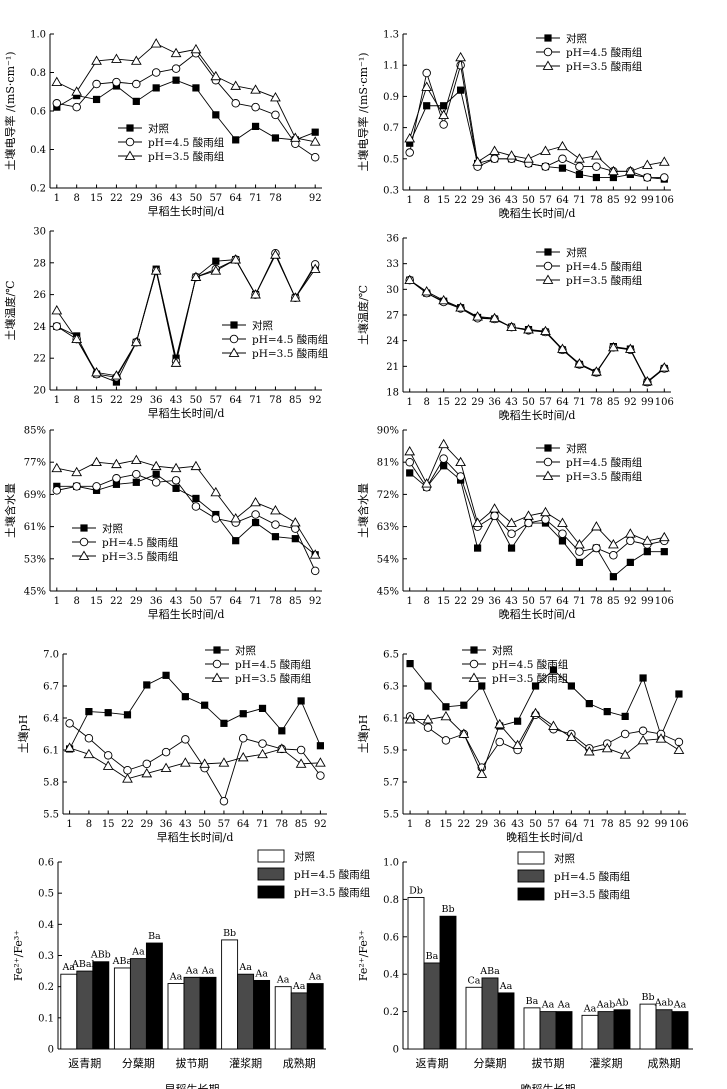 The height and width of the screenshot is (1089, 727). Describe the element at coordinates (363, 734) in the screenshot. I see `y-axis-title: 土壤pH` at that location.